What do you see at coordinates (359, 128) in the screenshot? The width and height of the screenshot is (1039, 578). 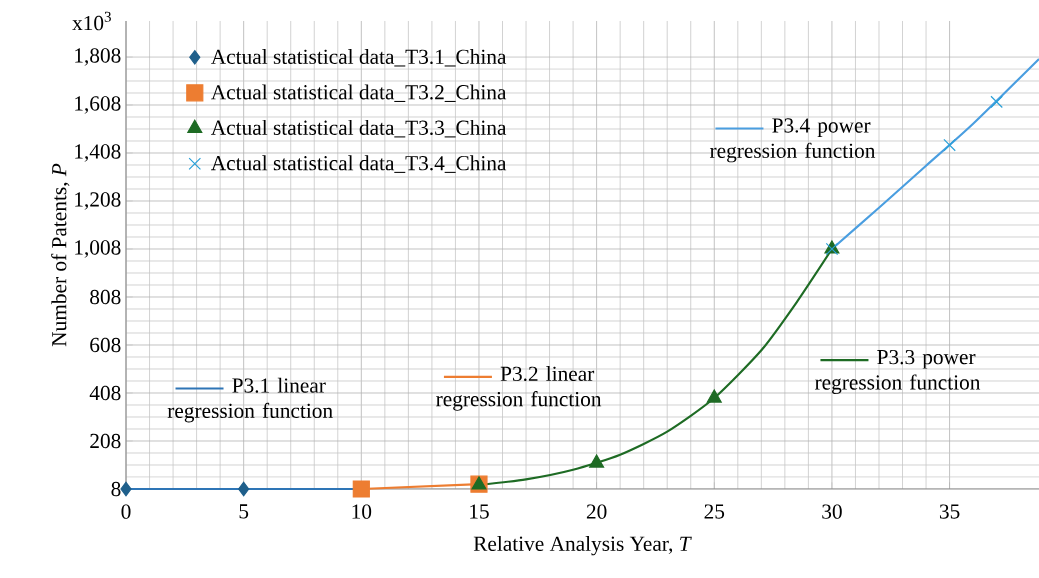 I see `legend-label: Actual statistical data_T3.3_China` at bounding box center [359, 128].